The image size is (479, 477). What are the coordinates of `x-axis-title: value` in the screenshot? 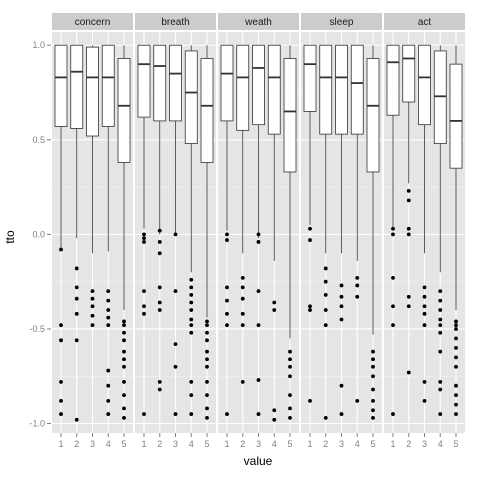 It's located at (258, 461).